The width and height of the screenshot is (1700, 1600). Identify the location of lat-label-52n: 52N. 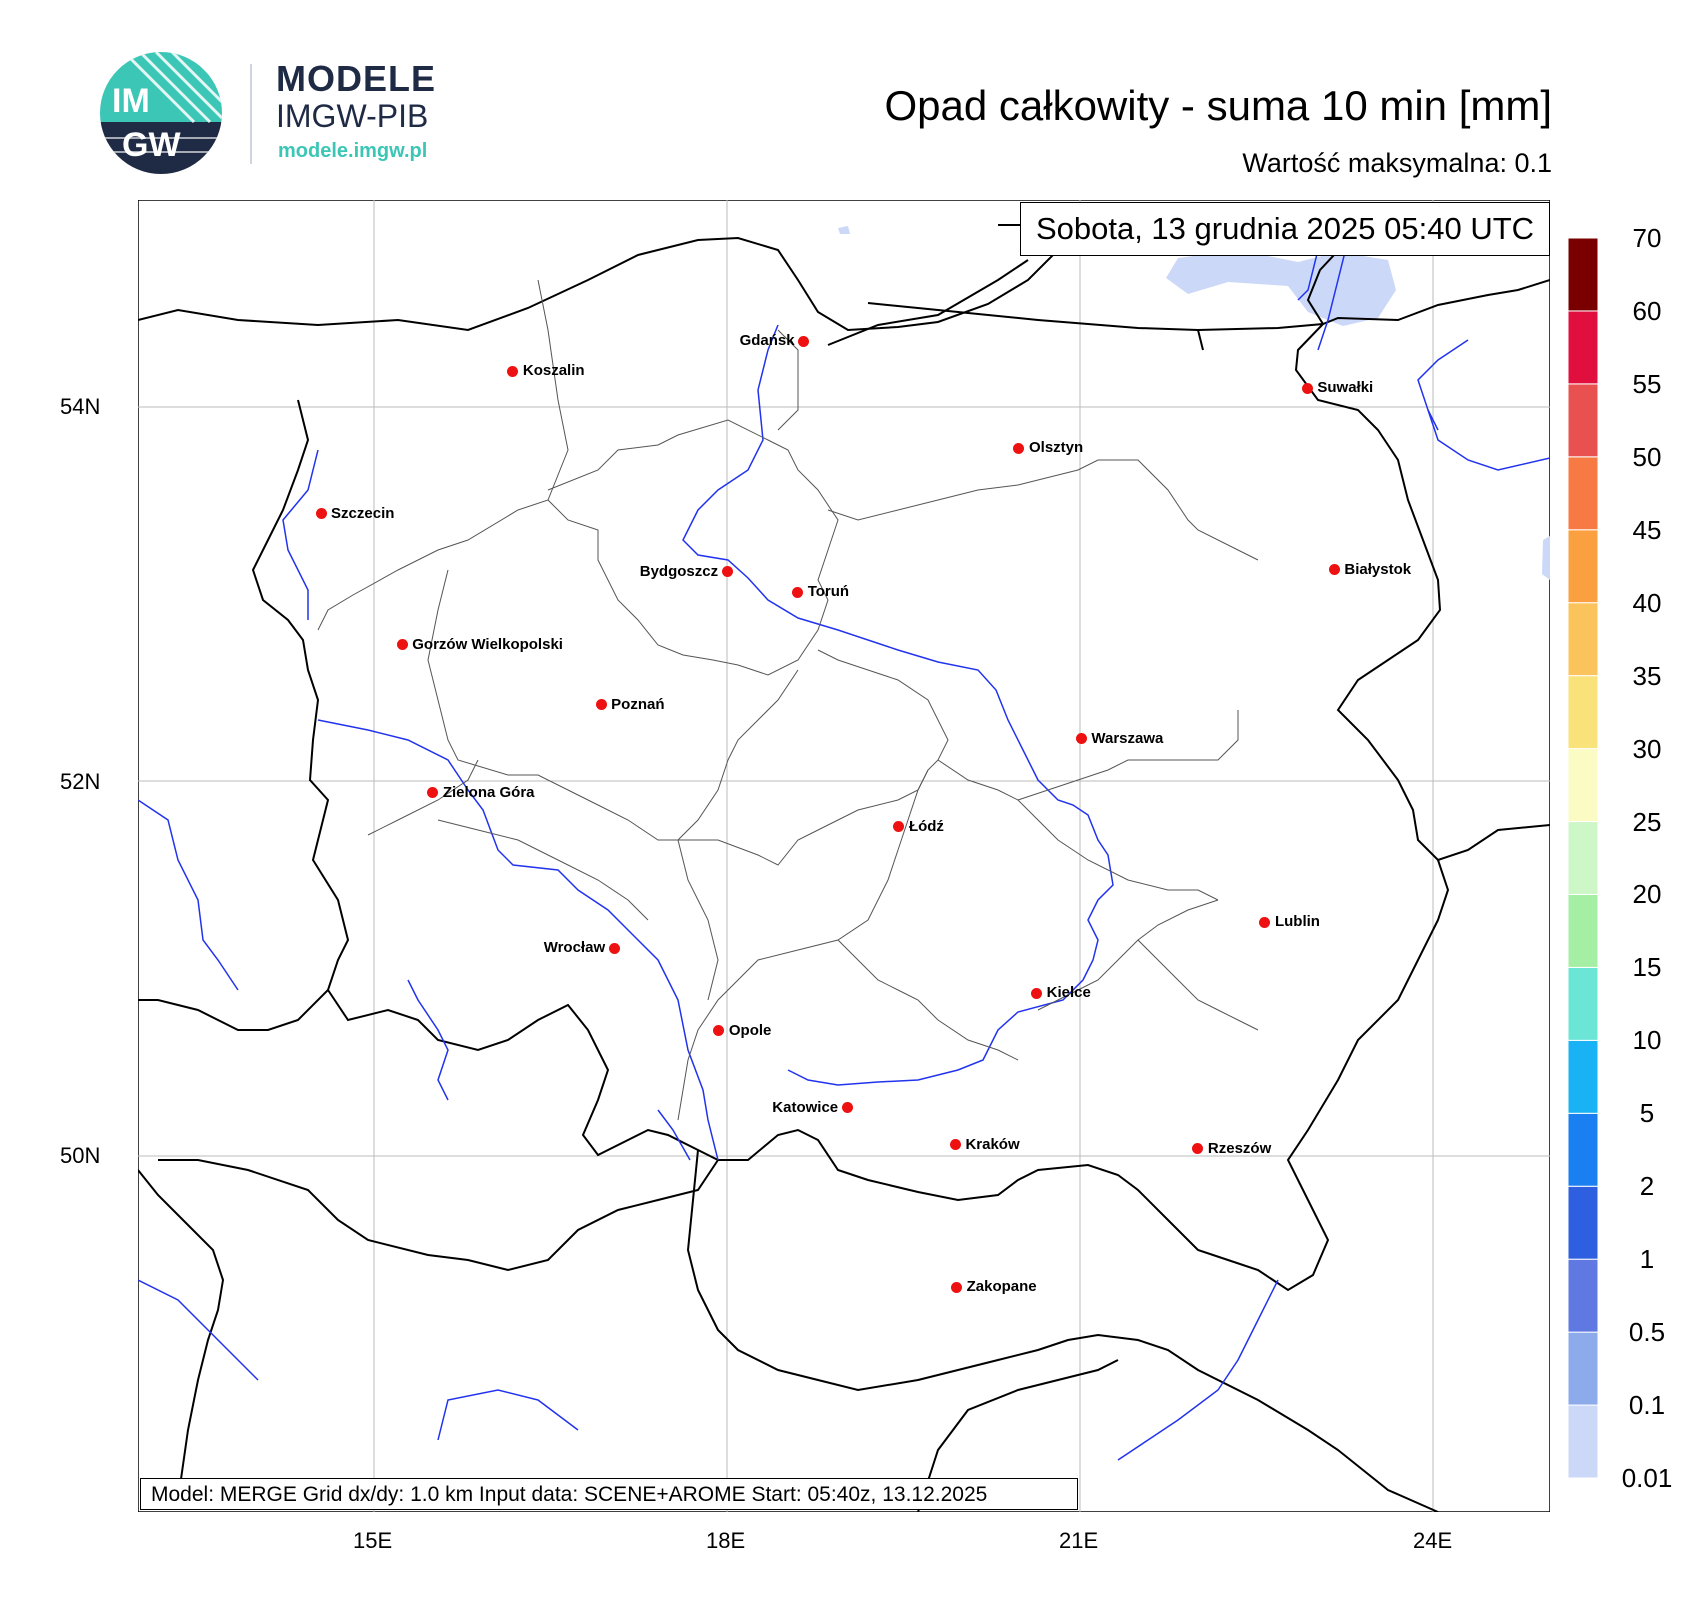
(80, 781).